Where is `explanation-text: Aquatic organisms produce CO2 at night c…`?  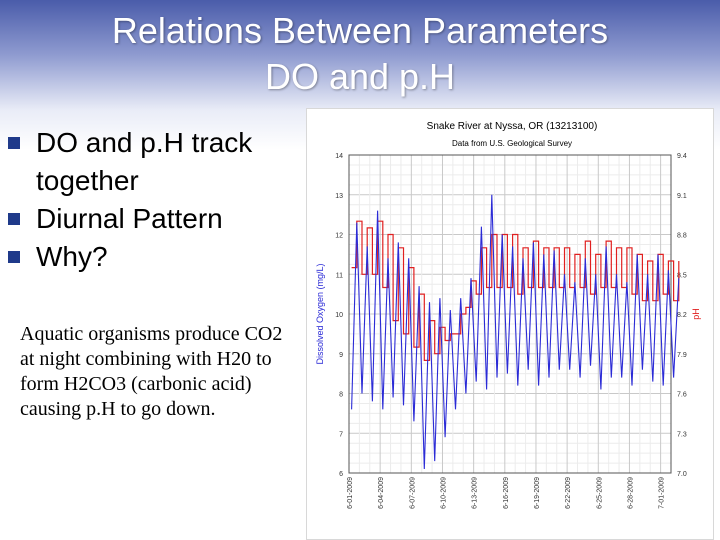 explanation-text: Aquatic organisms produce CO2 at night c… is located at coordinates (151, 371).